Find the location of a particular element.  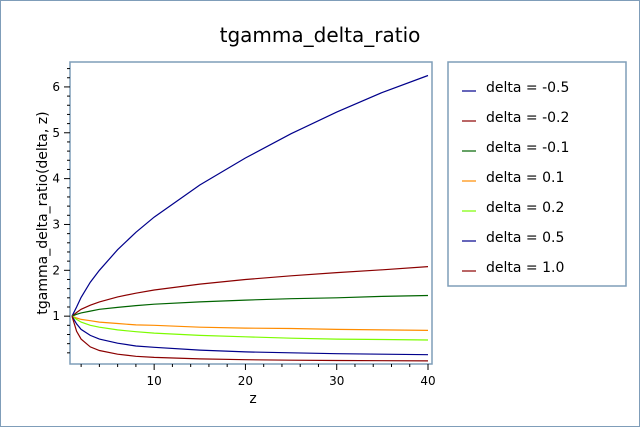

legend-label: delta = 1.0 is located at coordinates (525, 268).